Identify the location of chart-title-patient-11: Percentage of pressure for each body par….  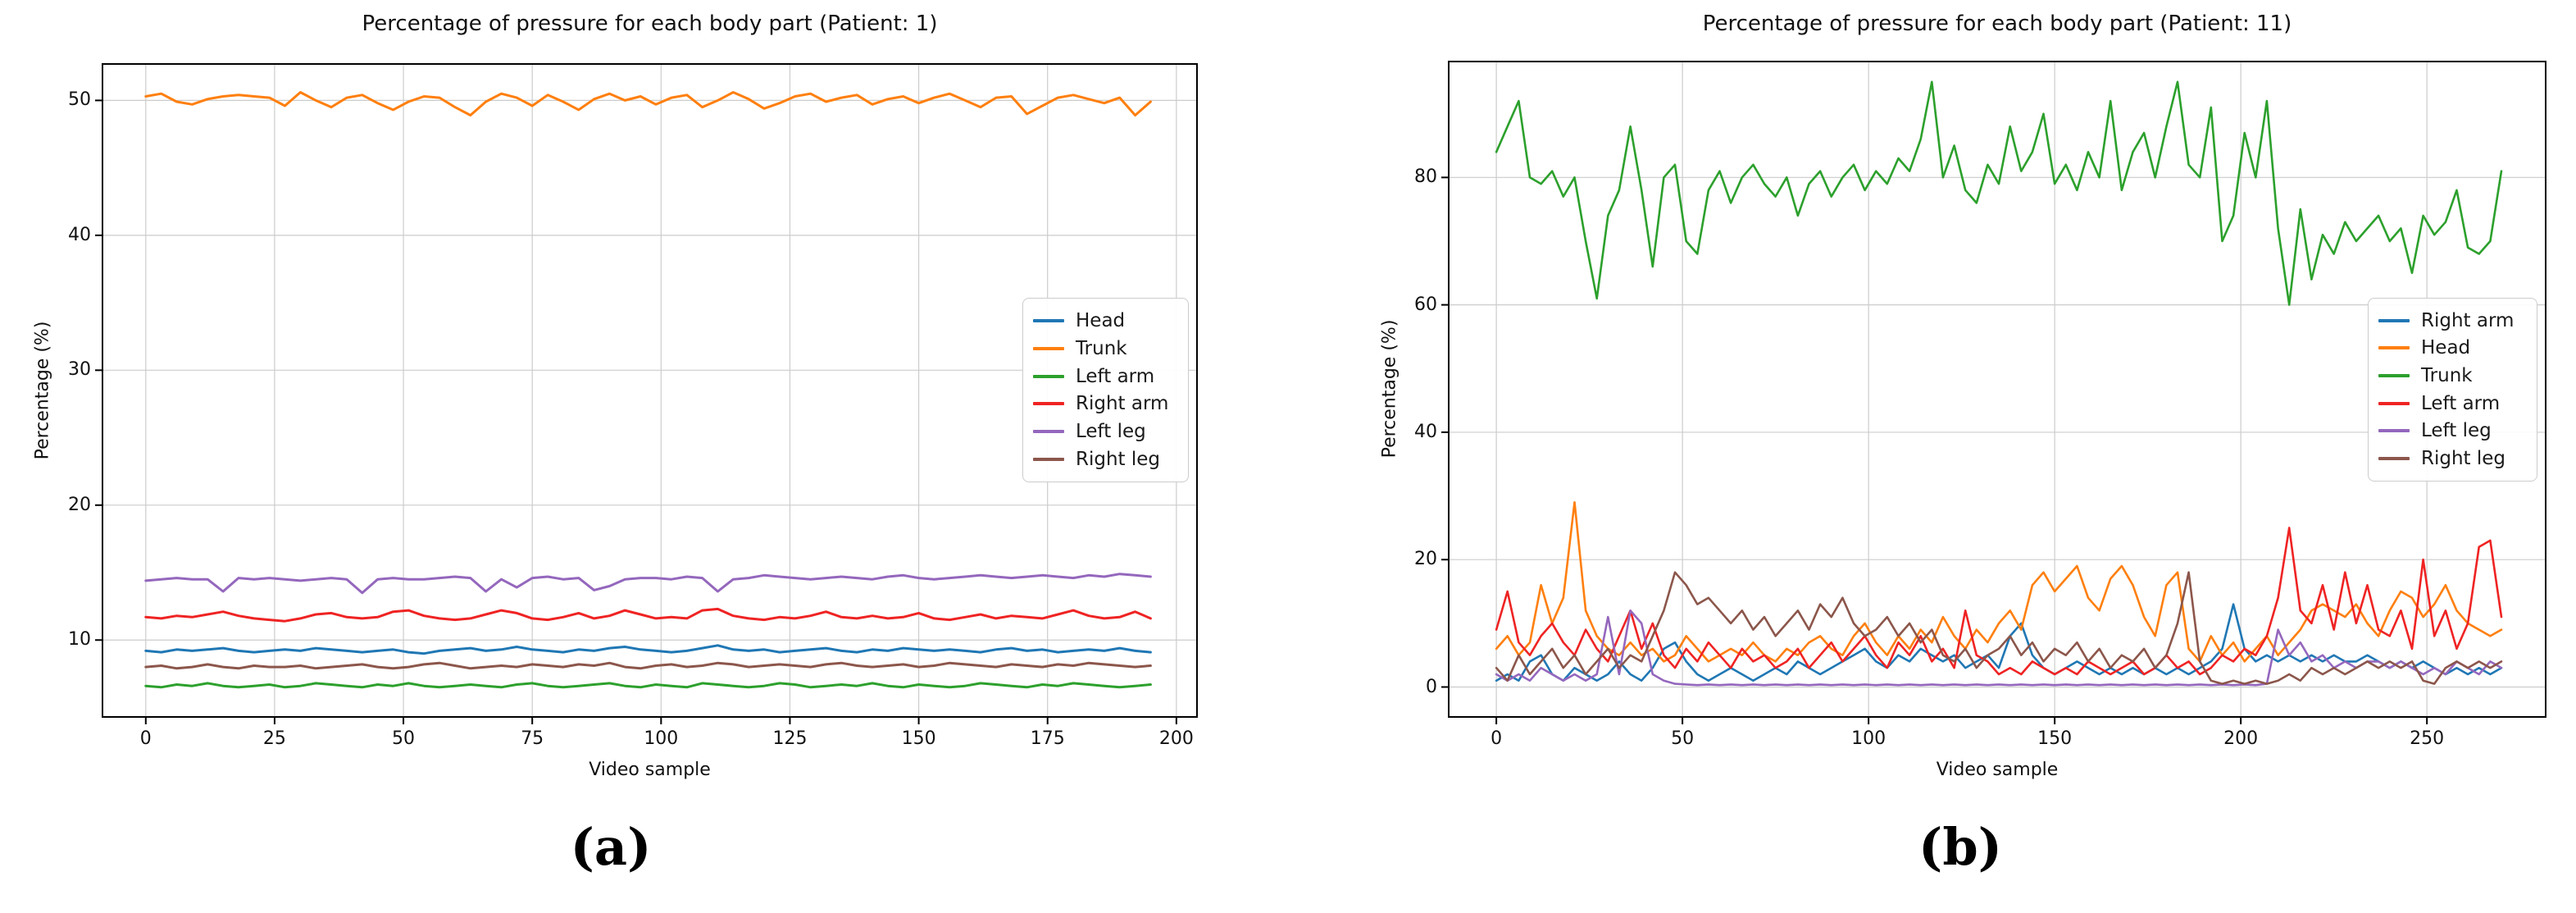
(1997, 23).